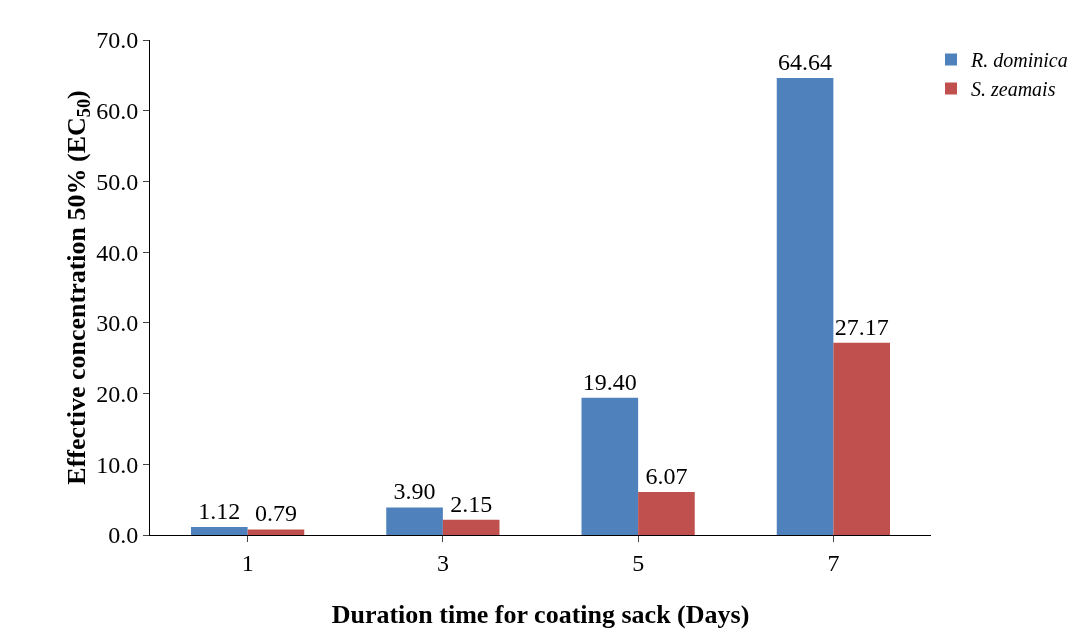 The image size is (1086, 635). What do you see at coordinates (833, 562) in the screenshot?
I see `x-tick-label: 7` at bounding box center [833, 562].